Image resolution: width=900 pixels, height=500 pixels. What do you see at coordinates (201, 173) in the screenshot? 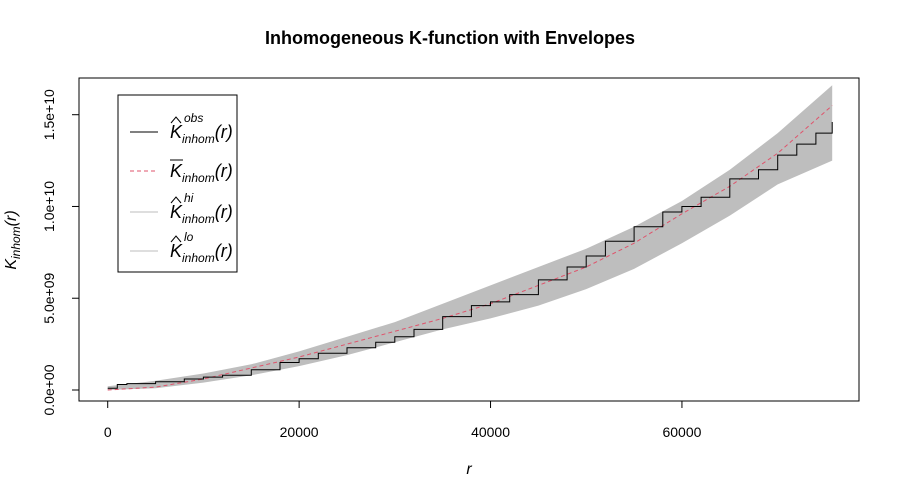
I see `legend-label-theo: Kinhom(r)` at bounding box center [201, 173].